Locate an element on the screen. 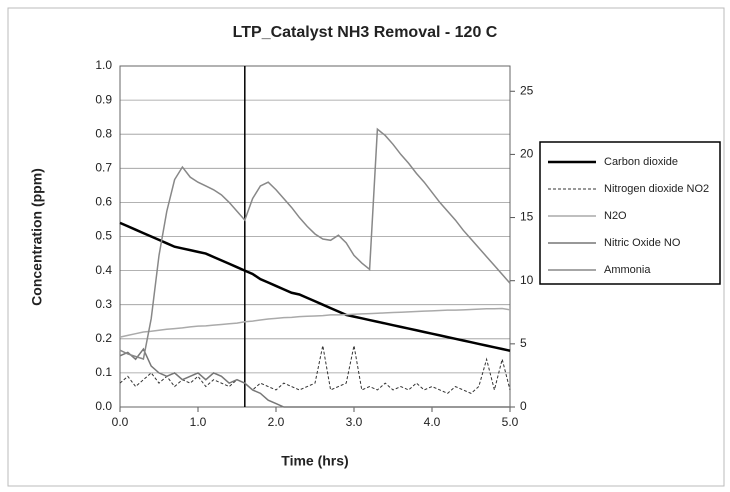  y2-tick-label: 20 is located at coordinates (527, 154).